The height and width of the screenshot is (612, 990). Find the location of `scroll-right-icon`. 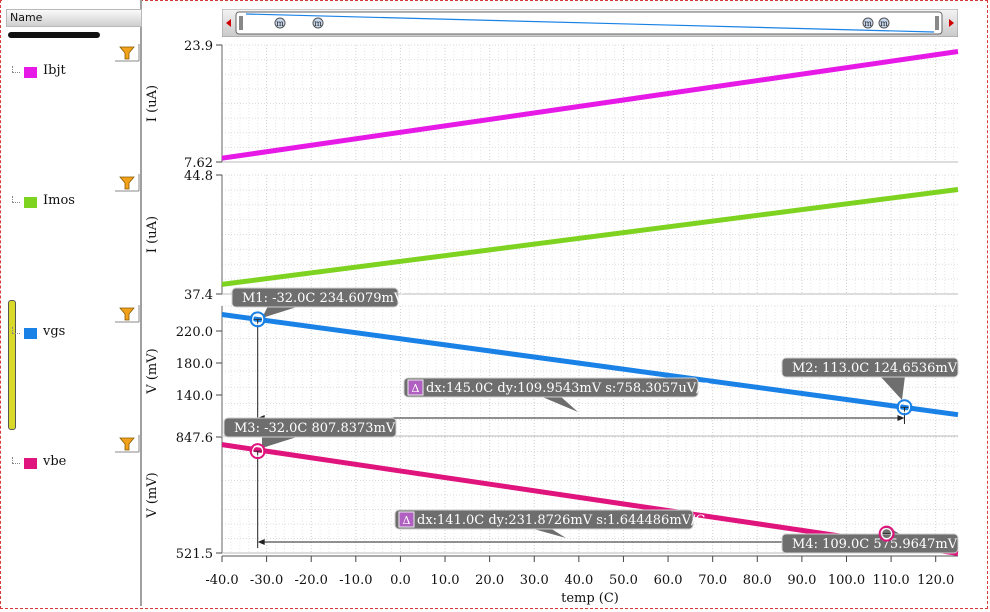

scroll-right-icon is located at coordinates (951, 23).